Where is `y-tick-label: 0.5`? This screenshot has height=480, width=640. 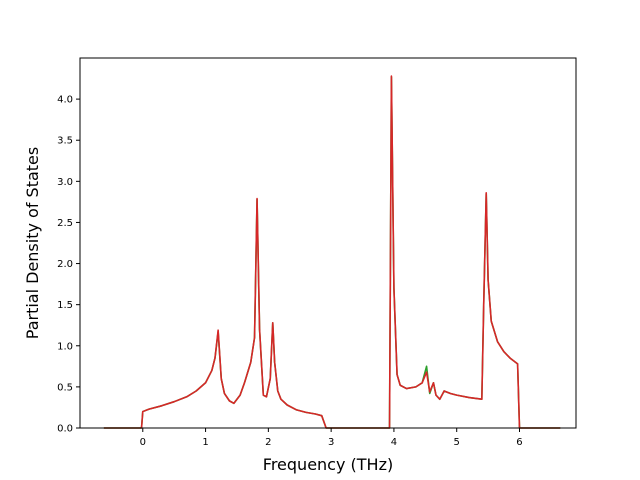 y-tick-label: 0.5 is located at coordinates (65, 387).